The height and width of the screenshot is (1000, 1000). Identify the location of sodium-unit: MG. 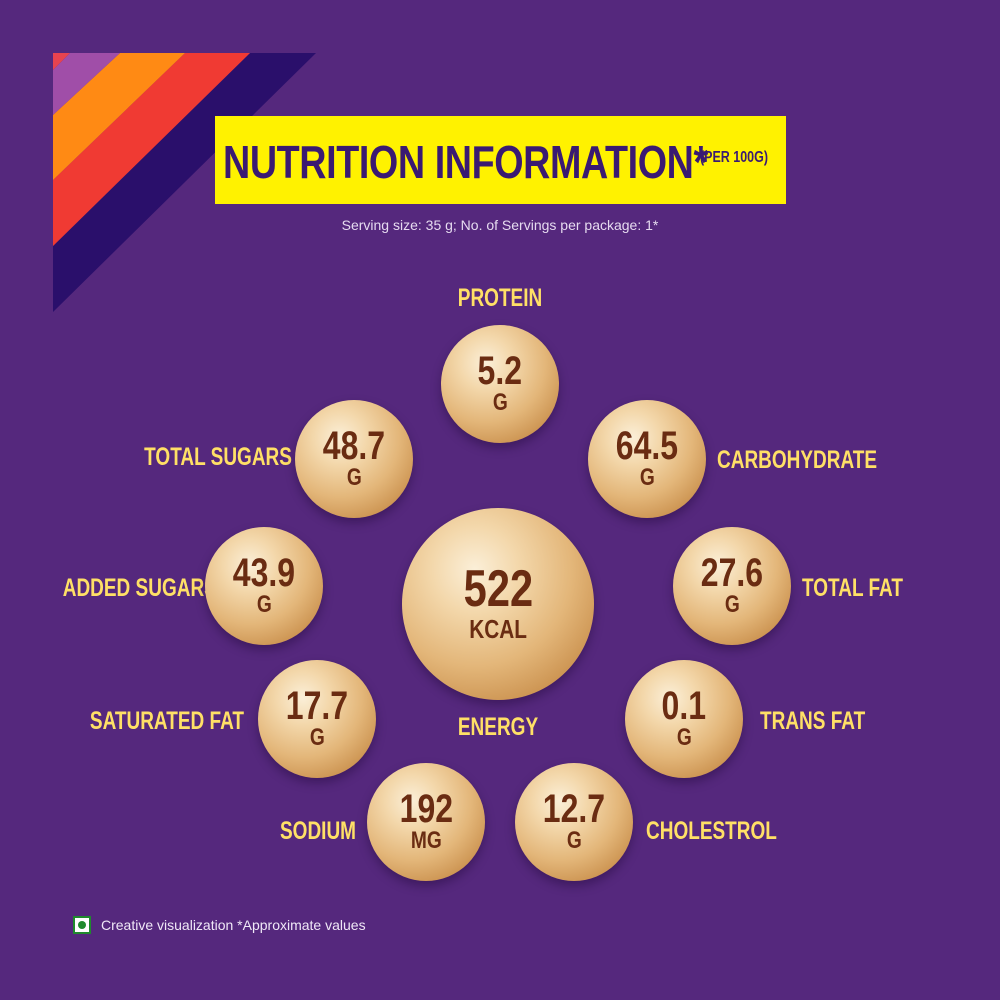
(426, 840).